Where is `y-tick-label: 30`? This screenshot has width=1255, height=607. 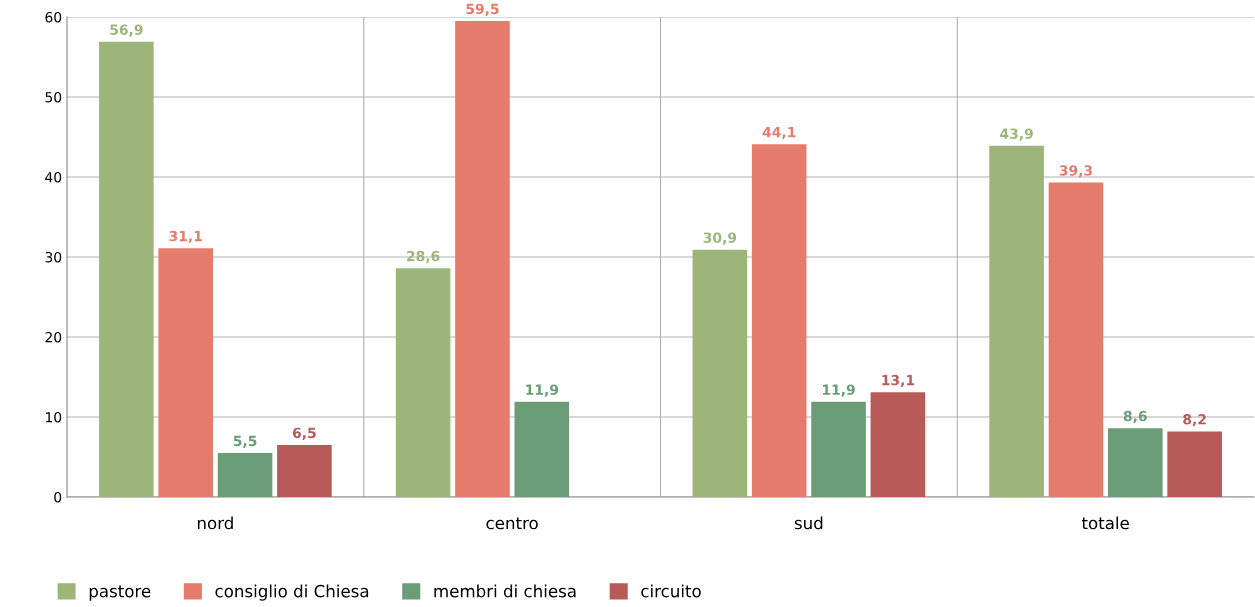
y-tick-label: 30 is located at coordinates (53, 257).